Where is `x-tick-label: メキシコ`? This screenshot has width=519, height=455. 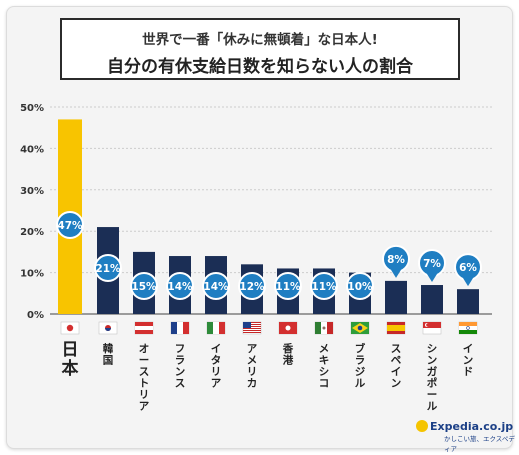
x-tick-label: メキシコ is located at coordinates (324, 366).